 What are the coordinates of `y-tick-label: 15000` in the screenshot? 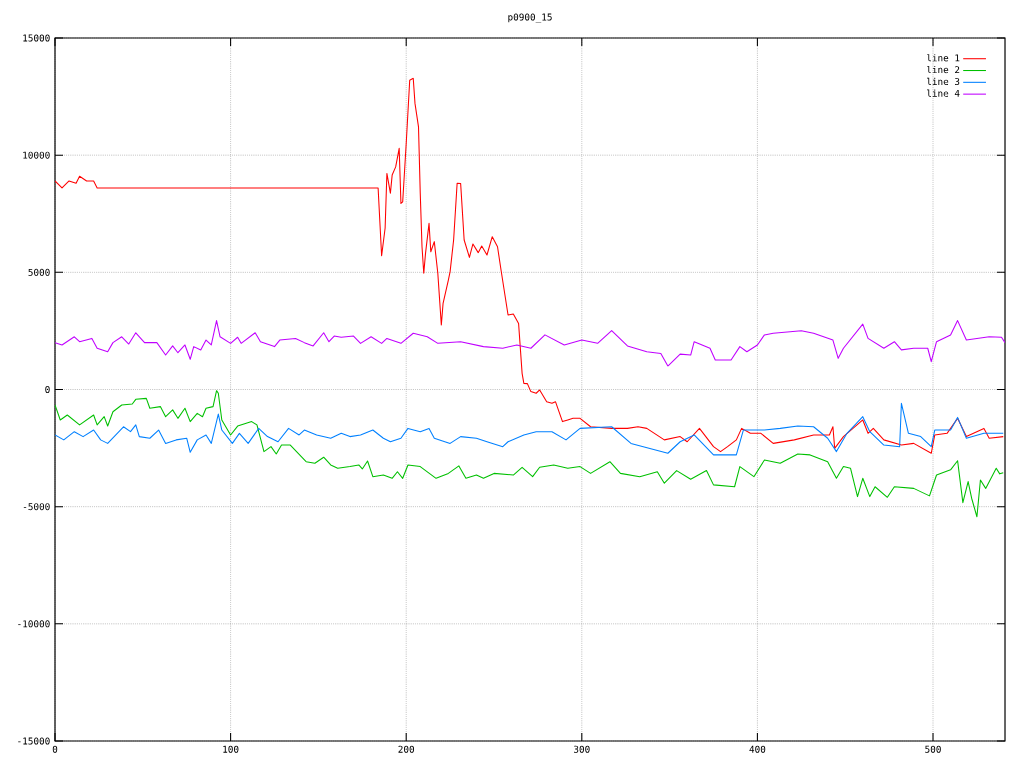 It's located at (36, 38).